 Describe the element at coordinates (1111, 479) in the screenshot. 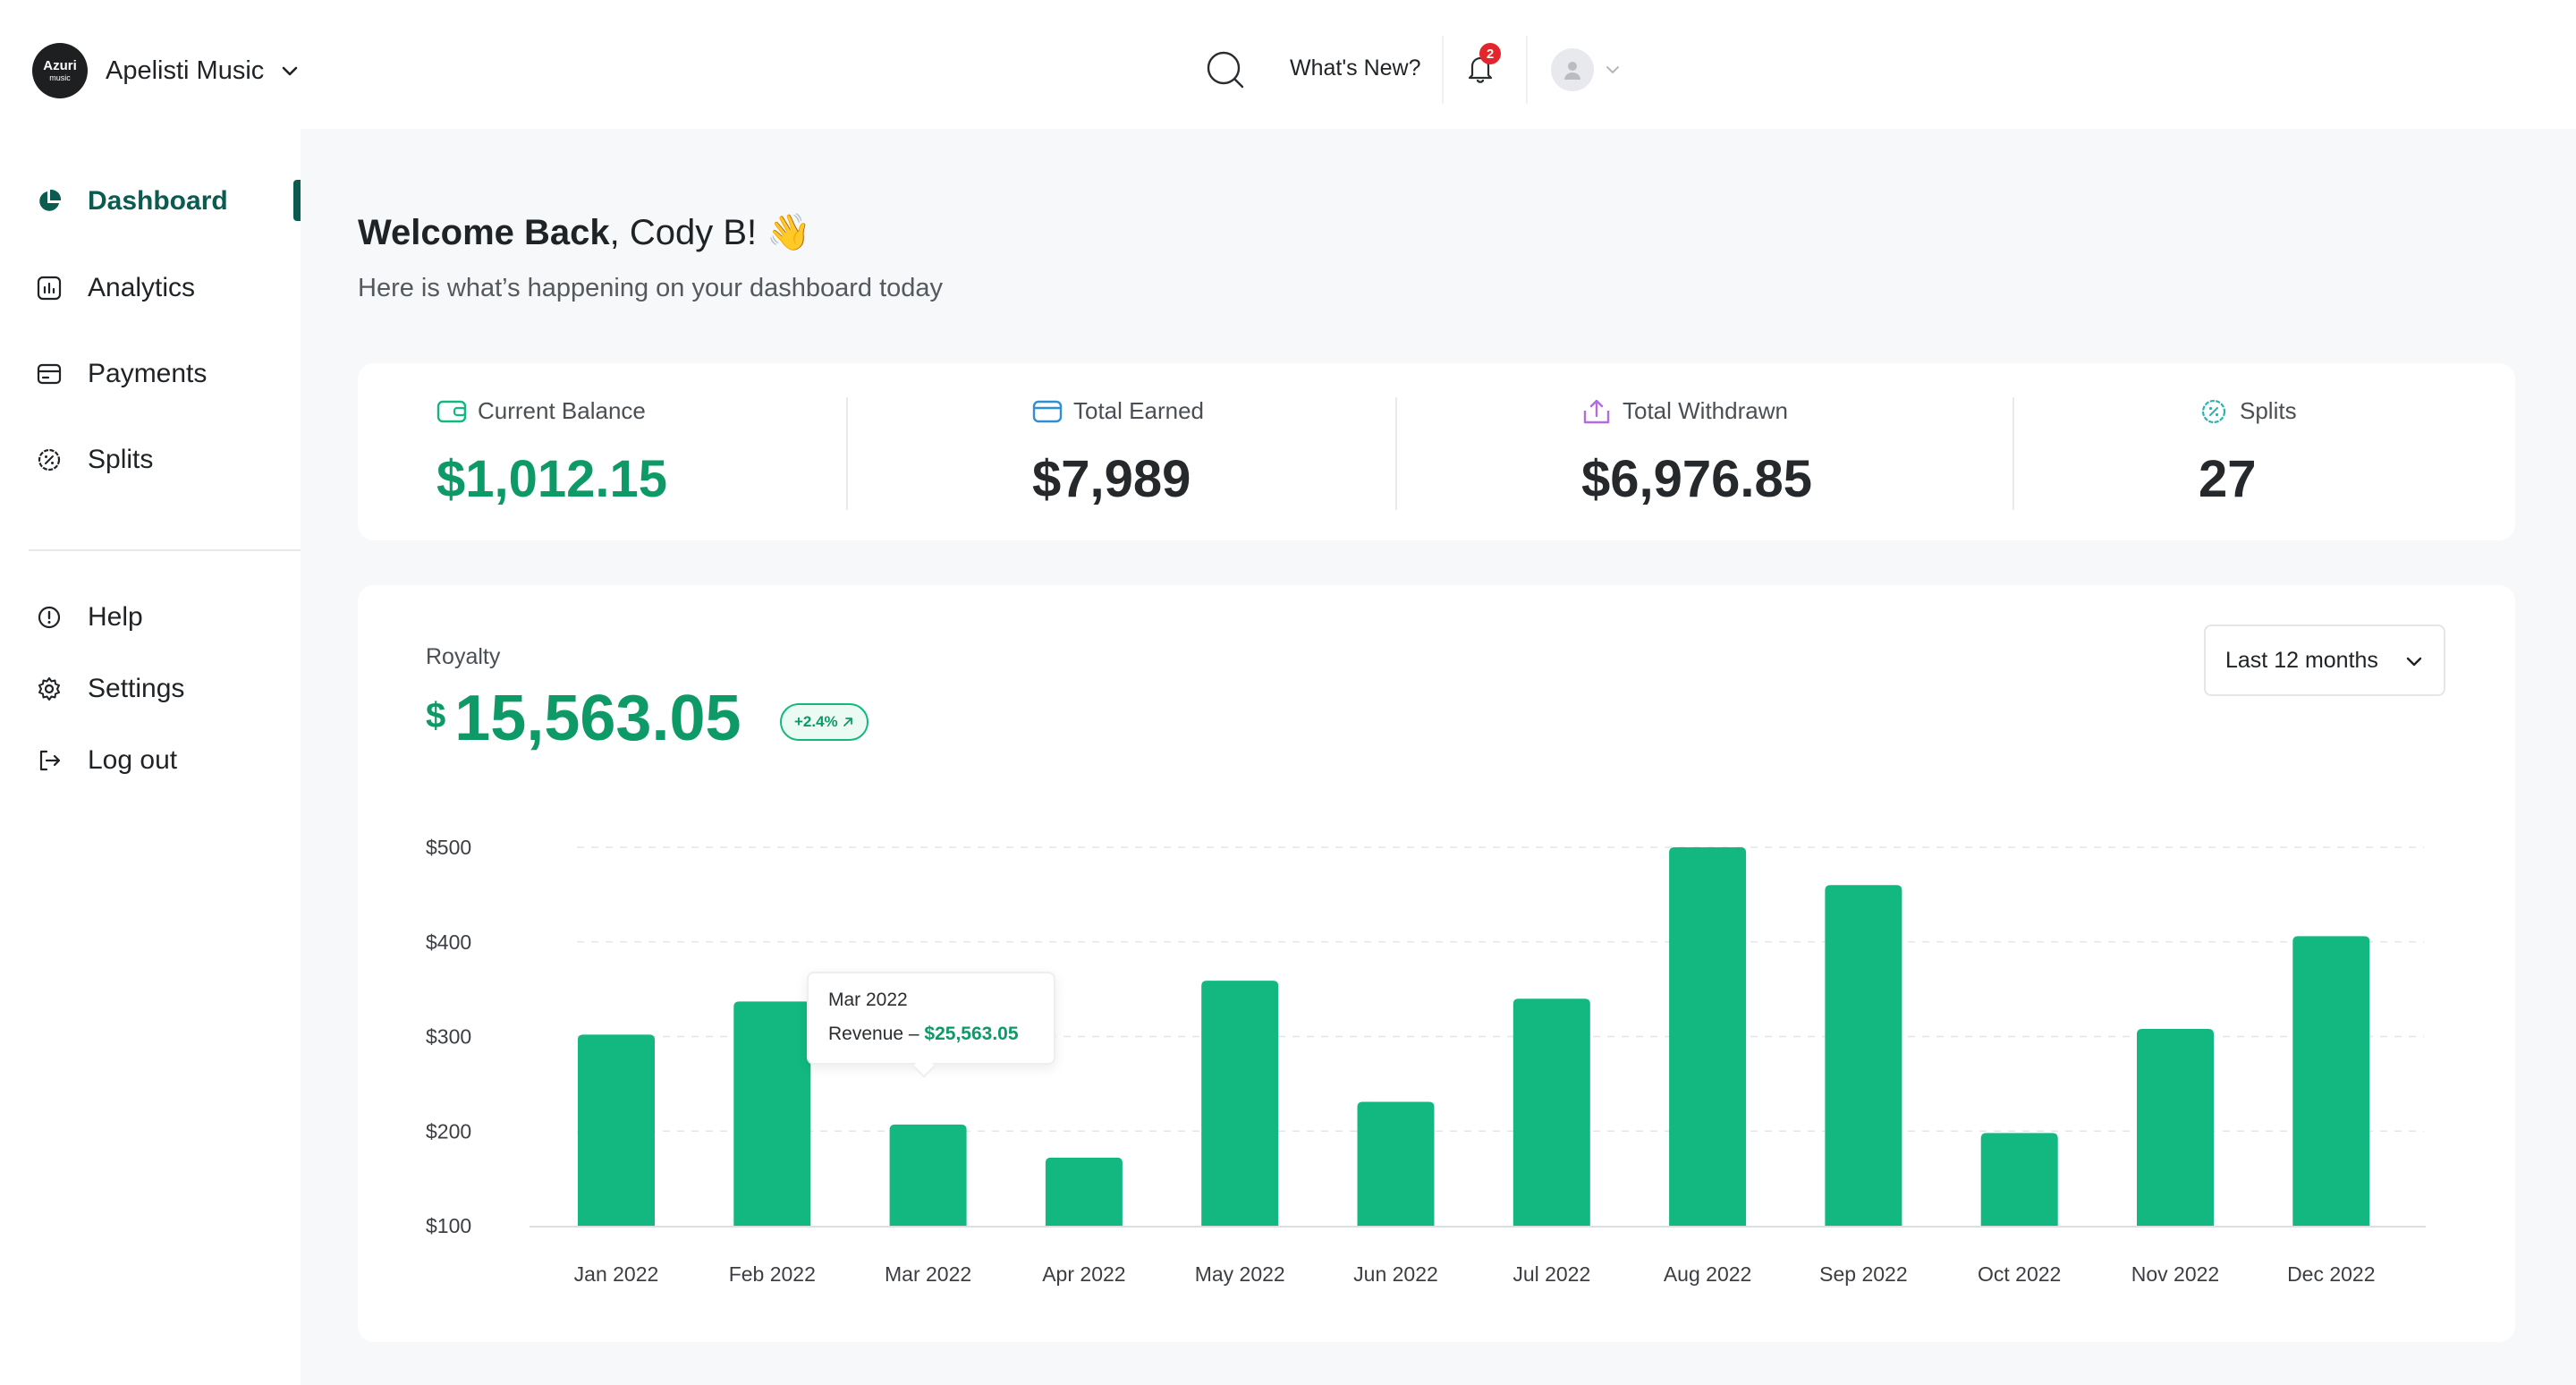

I see `stat-value: $7,989` at that location.